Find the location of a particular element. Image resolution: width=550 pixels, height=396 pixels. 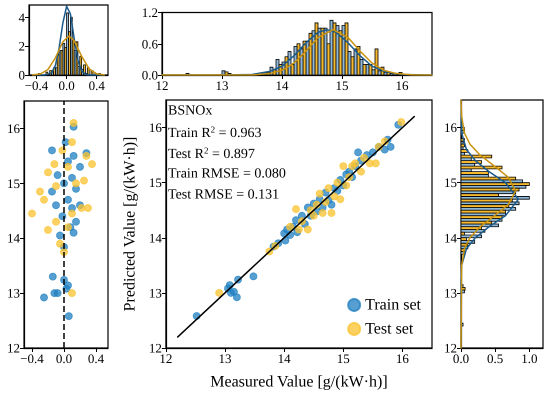

x-tick-label: 12 is located at coordinates (165, 358).